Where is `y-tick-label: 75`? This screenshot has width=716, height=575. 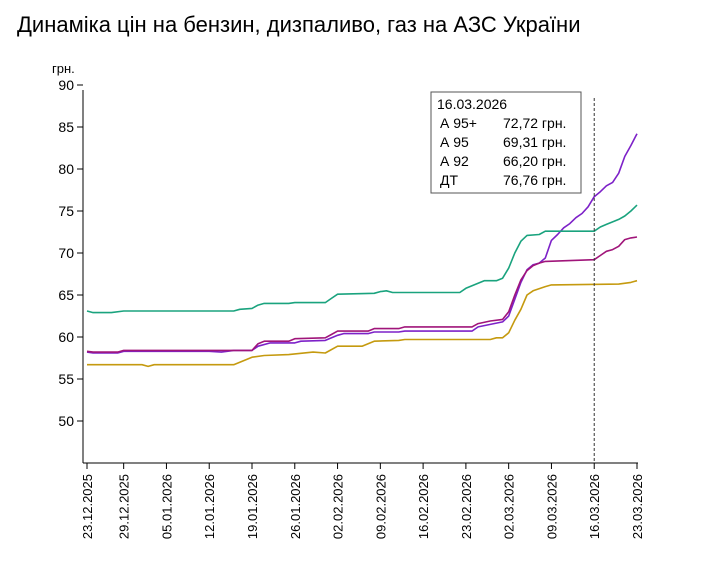
y-tick-label: 75 is located at coordinates (66, 211).